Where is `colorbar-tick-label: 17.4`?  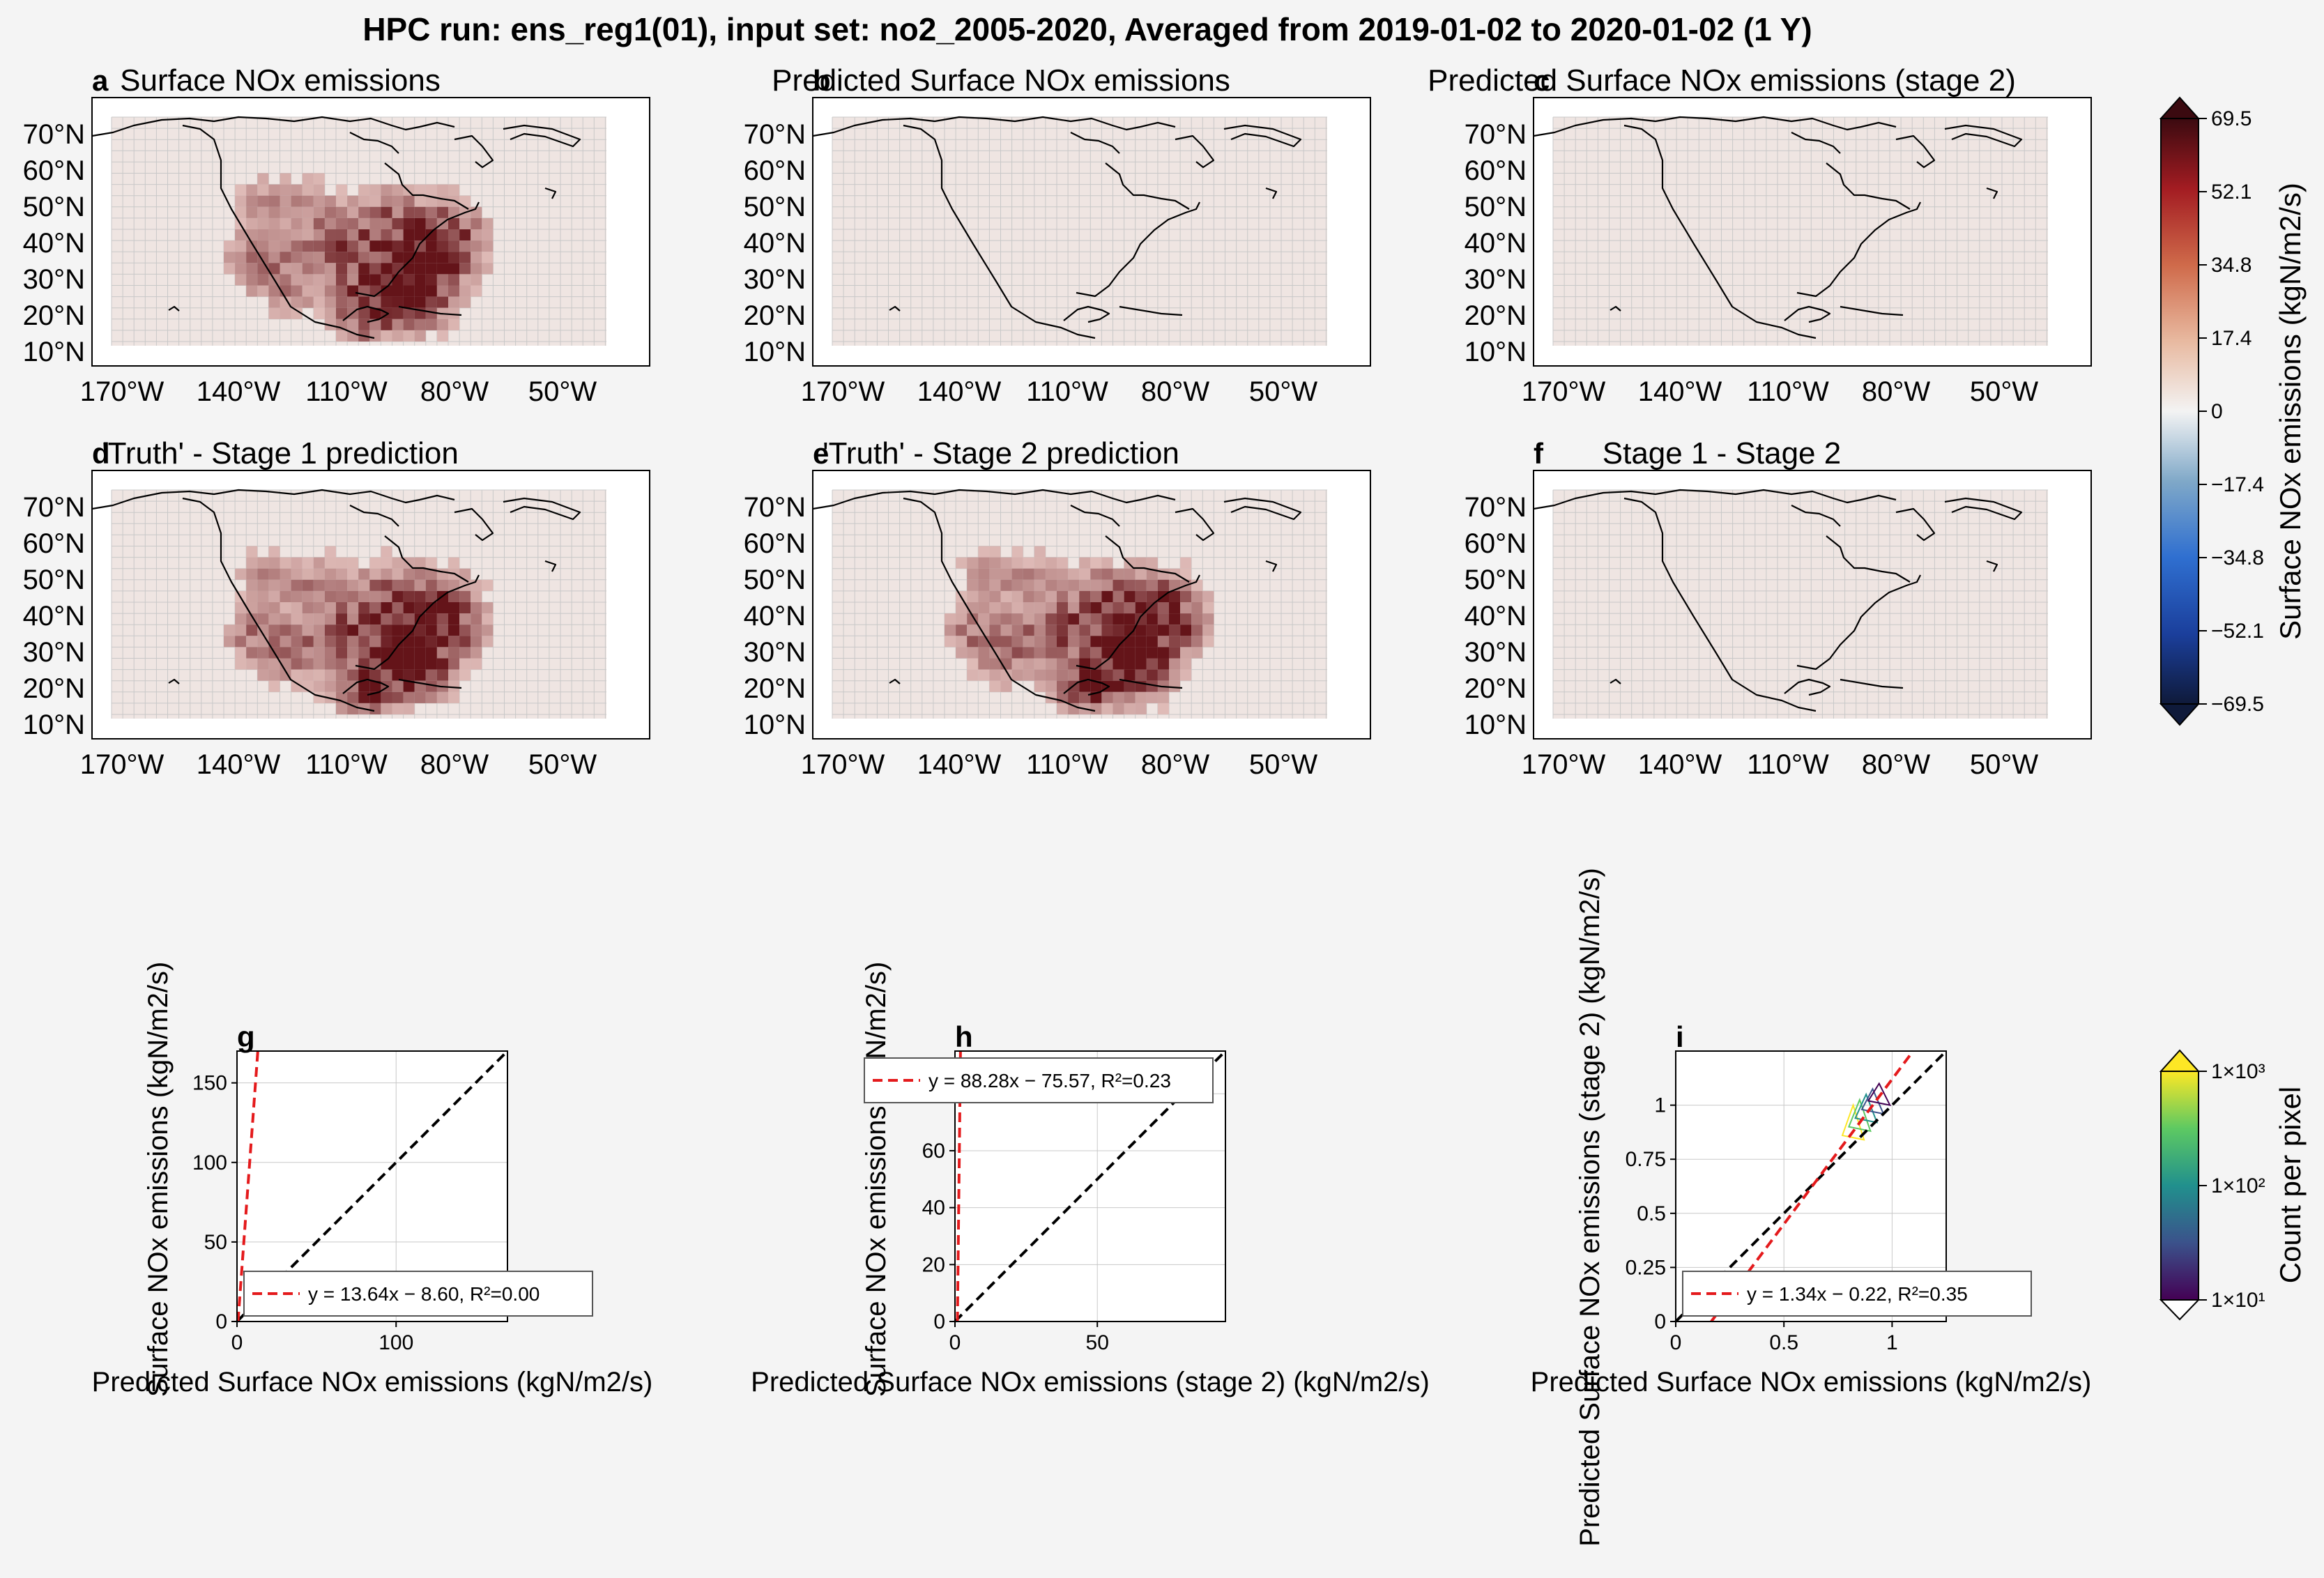
colorbar-tick-label: 17.4 is located at coordinates (2232, 338).